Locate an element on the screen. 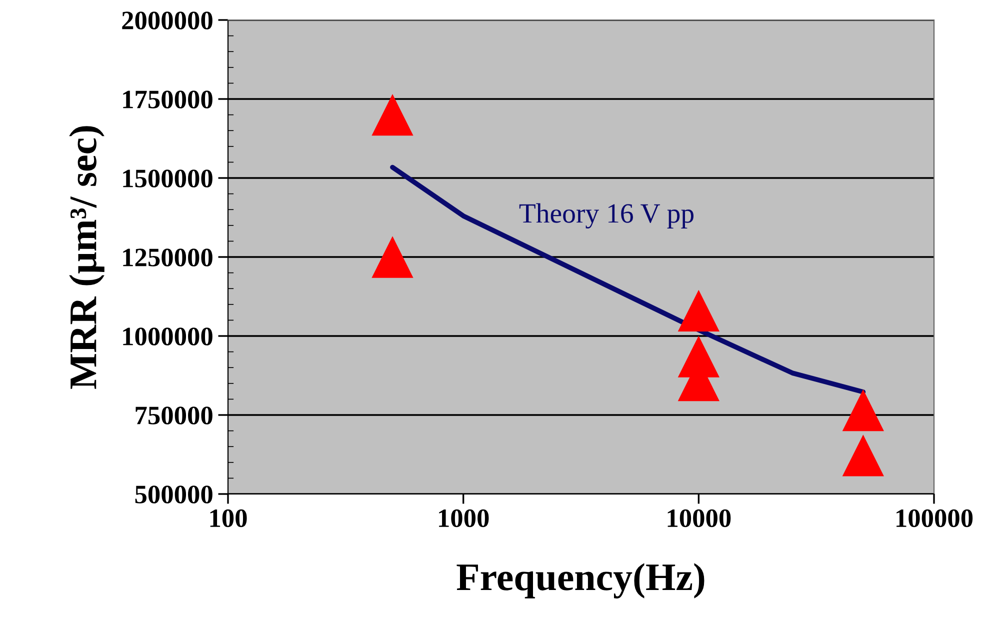  y-tick-label: 1000000 is located at coordinates (167, 337).